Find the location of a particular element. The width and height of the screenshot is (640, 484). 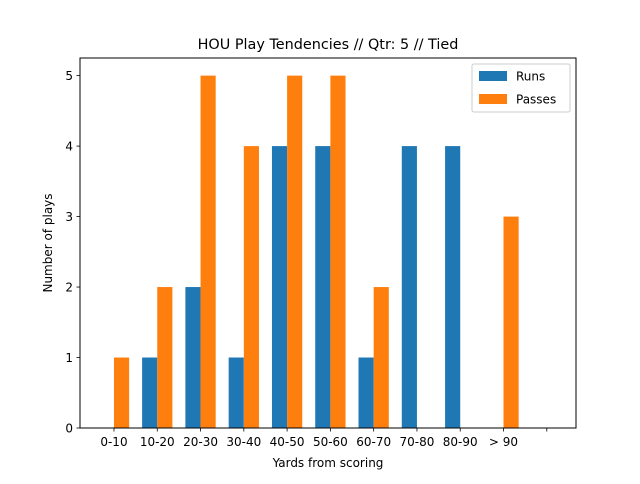

x-tick-label: 10-20 is located at coordinates (157, 442).